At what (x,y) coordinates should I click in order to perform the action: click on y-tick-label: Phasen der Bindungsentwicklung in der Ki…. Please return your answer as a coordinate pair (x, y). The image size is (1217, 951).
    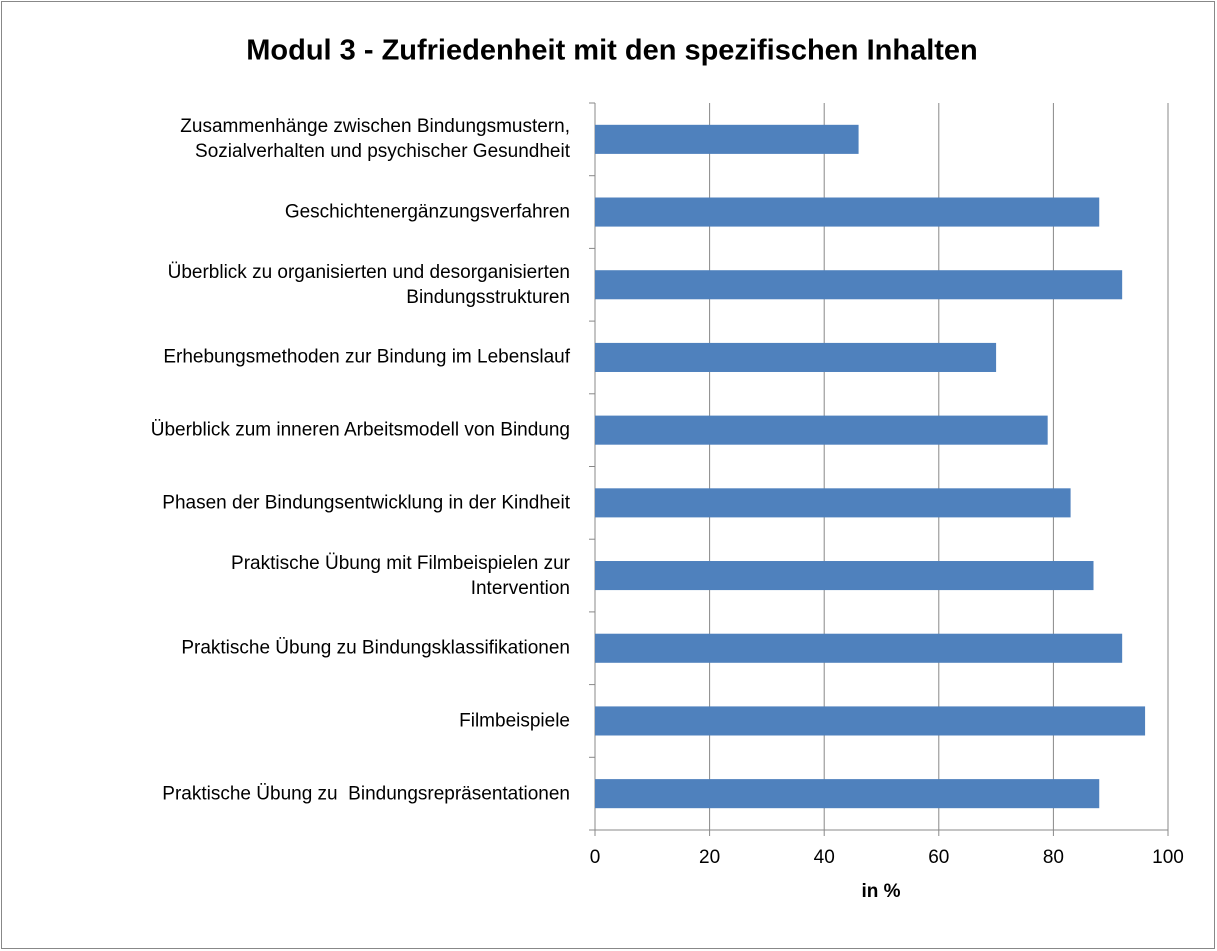
    Looking at the image, I should click on (366, 503).